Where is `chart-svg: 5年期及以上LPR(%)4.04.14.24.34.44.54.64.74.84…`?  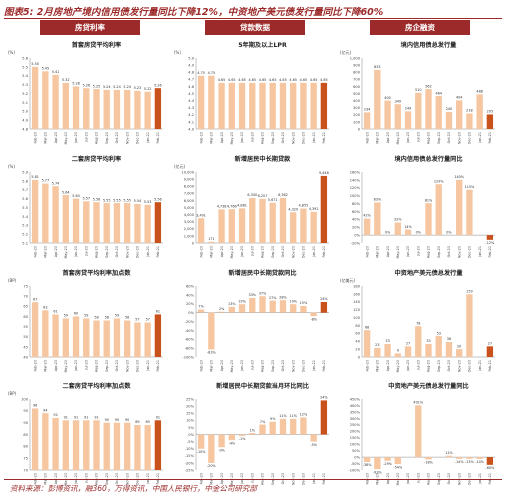 chart-svg: 5年期及以上LPR(%)4.04.14.24.34.44.54.64.74.84… is located at coordinates (251, 93).